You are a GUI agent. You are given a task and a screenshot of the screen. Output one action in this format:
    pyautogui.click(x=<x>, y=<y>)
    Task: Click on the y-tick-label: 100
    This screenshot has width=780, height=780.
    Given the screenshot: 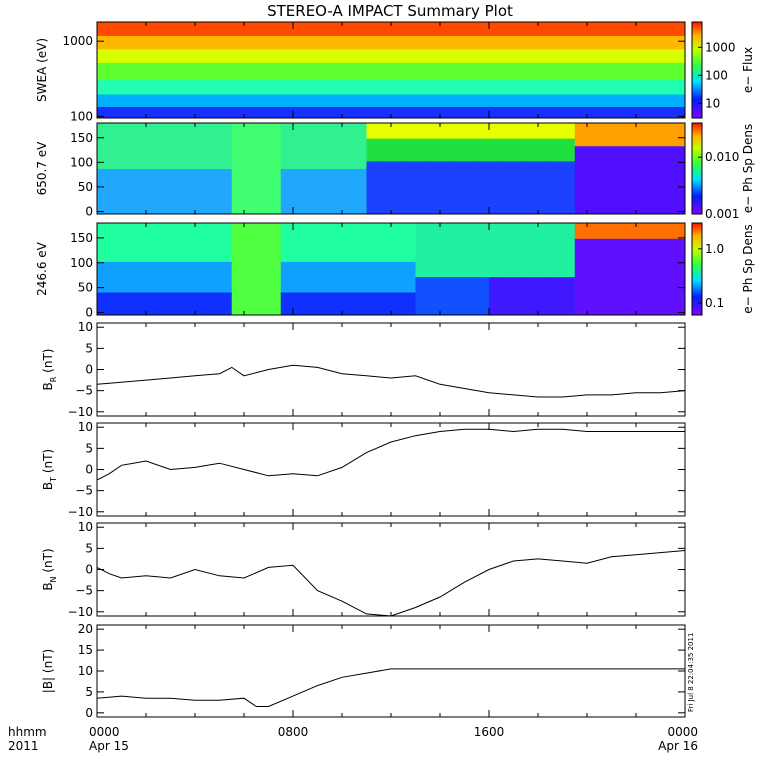 What is the action you would take?
    pyautogui.click(x=81, y=116)
    